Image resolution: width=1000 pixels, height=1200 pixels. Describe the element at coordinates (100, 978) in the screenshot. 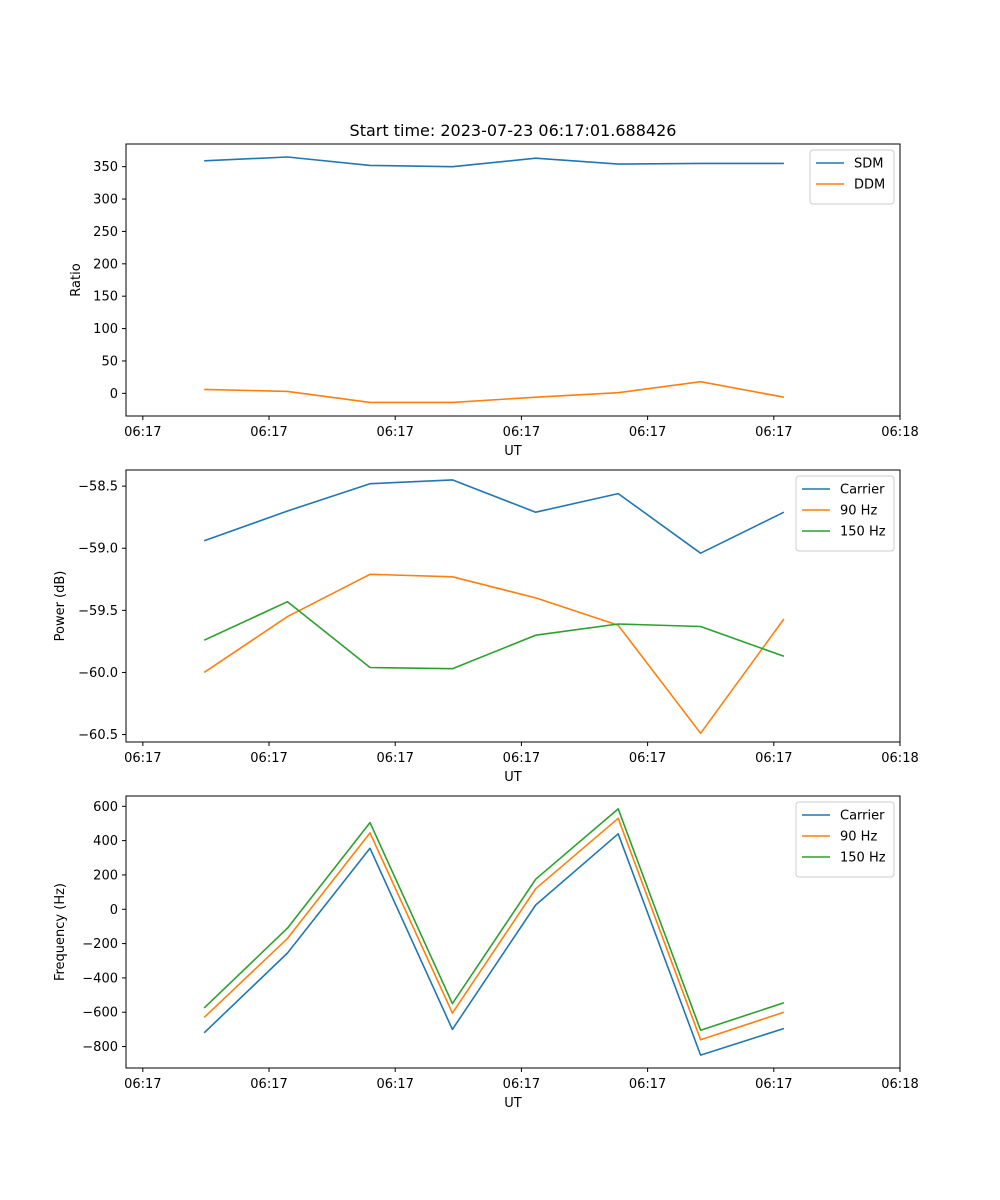

I see `y-tick-label: −400` at that location.